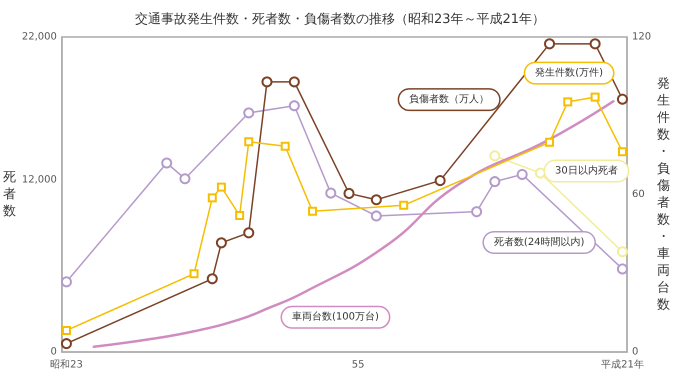 This screenshot has width=680, height=384. Describe the element at coordinates (9, 194) in the screenshot. I see `y-axis-title: 死者数` at that location.